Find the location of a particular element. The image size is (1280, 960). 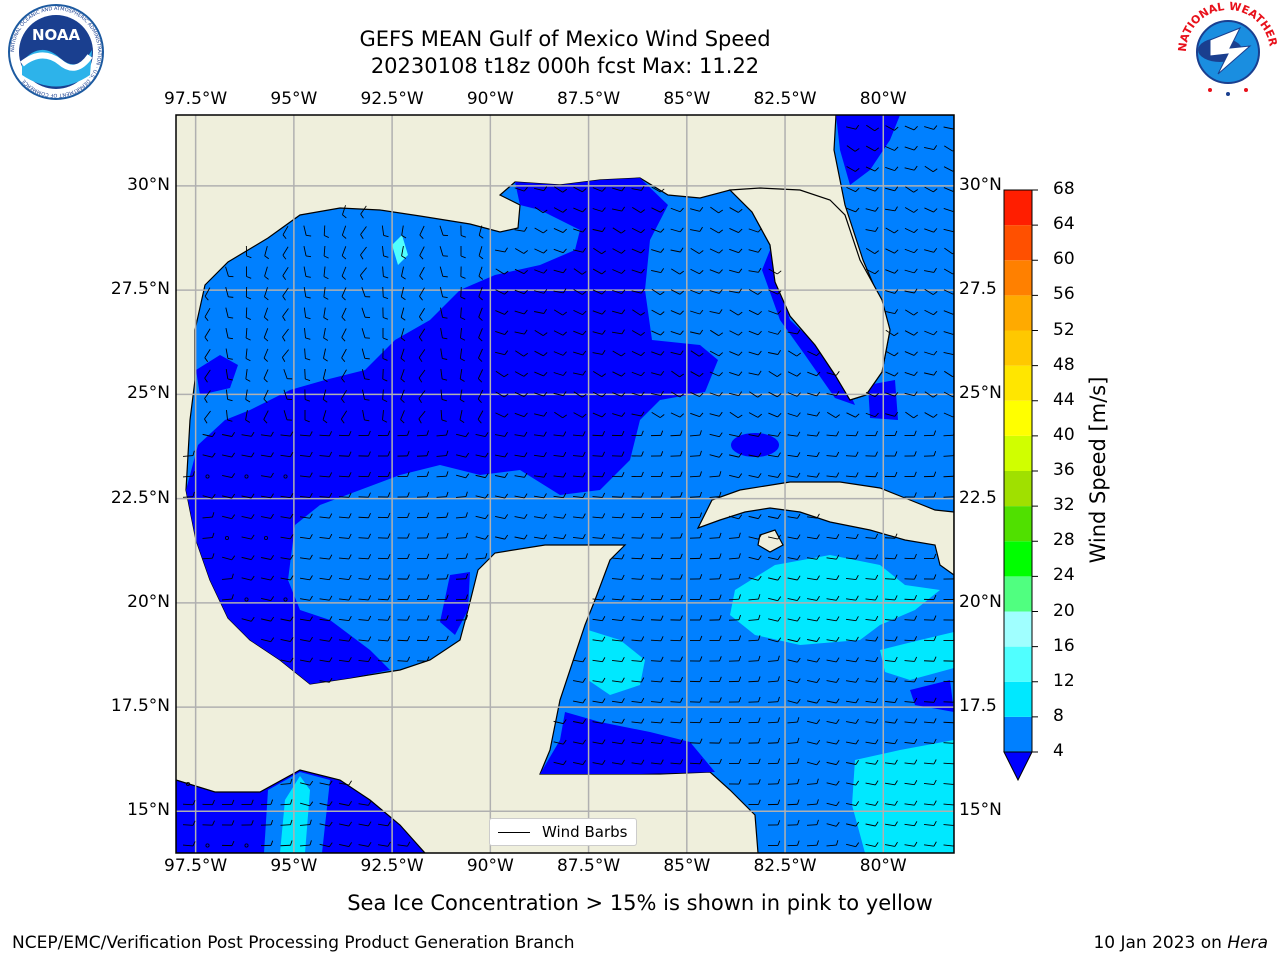

calm-wind-marker is located at coordinates (246, 599).